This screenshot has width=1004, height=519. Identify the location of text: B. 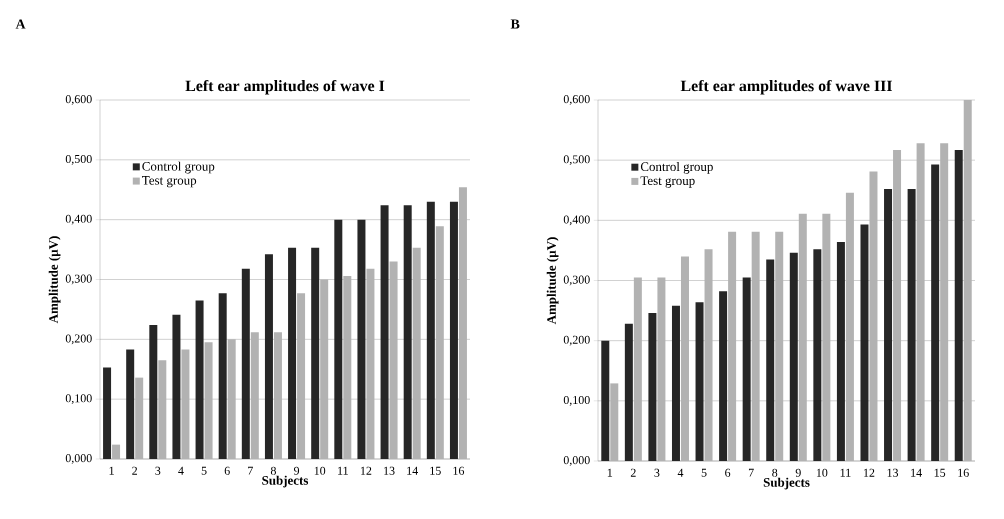
(515, 24).